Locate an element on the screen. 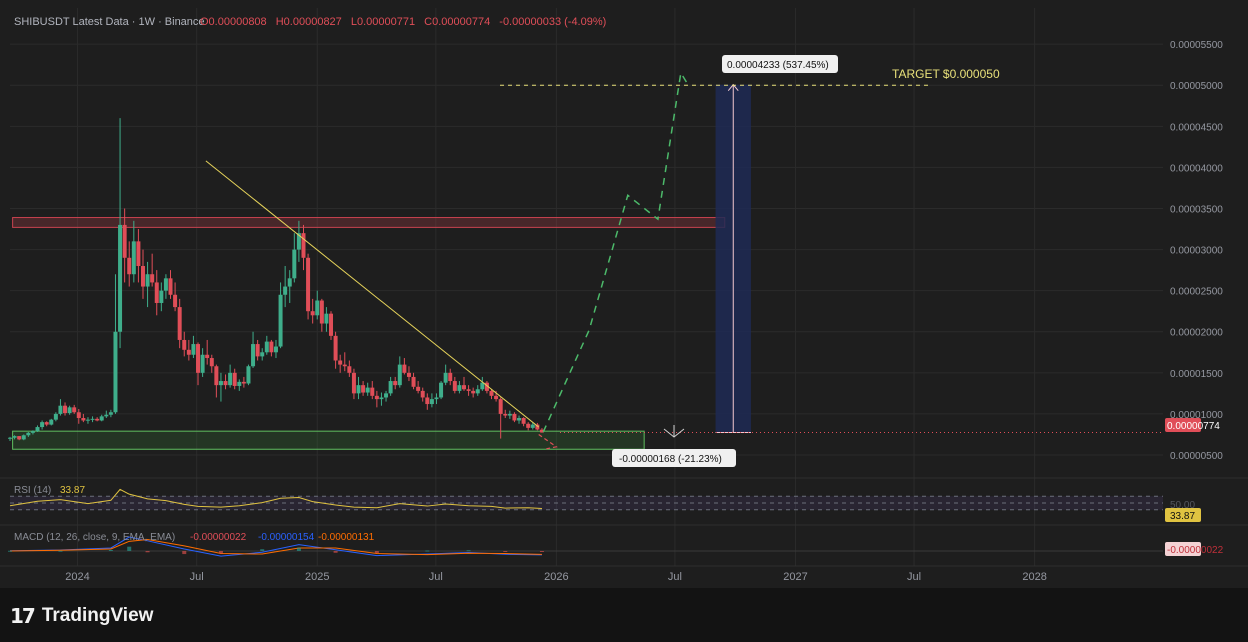 This screenshot has height=642, width=1248. last-price-value: 0.00000774 is located at coordinates (1193, 426).